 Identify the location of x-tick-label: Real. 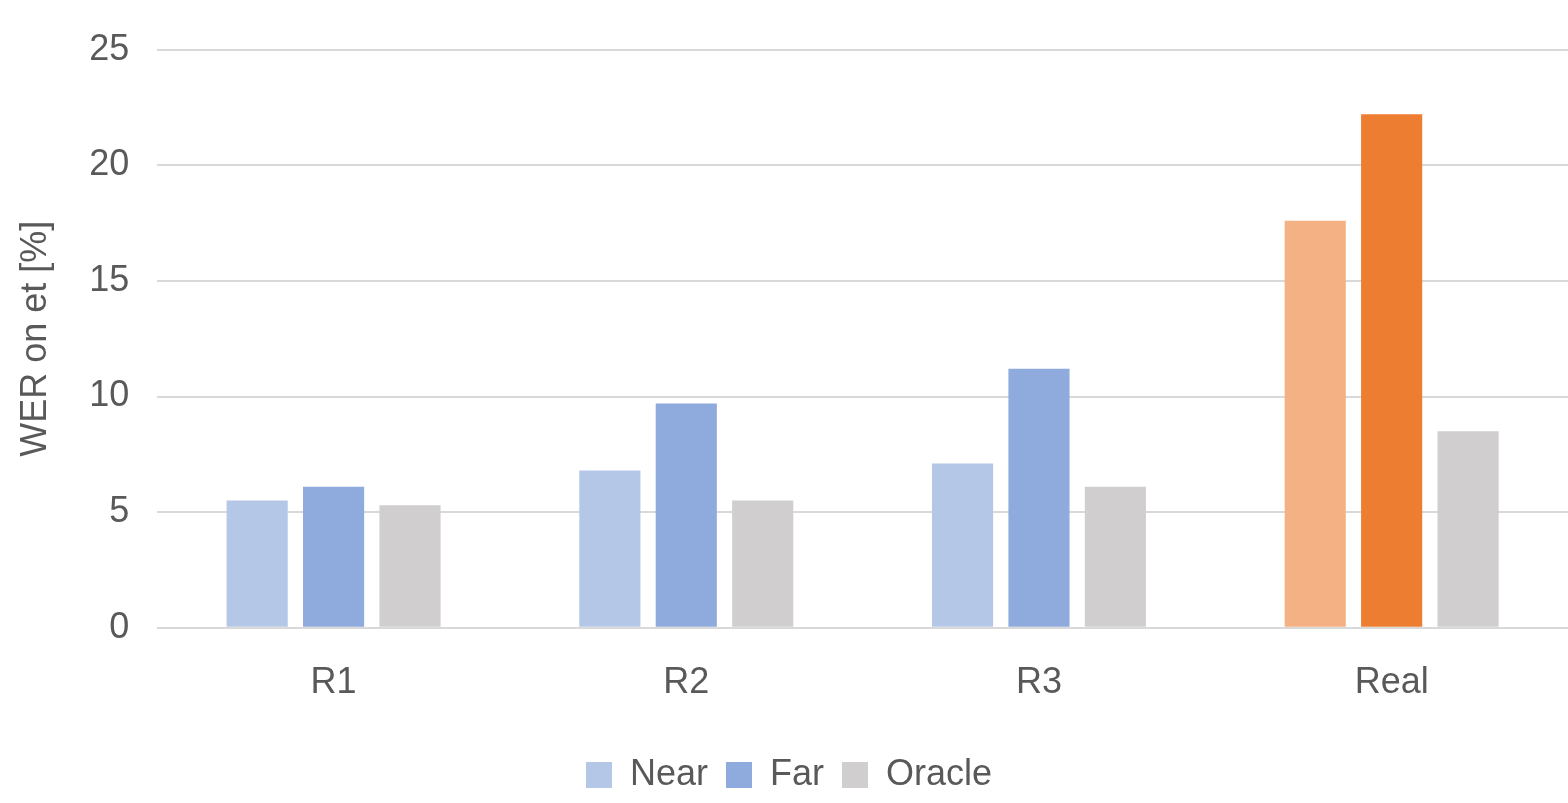
(1391, 681).